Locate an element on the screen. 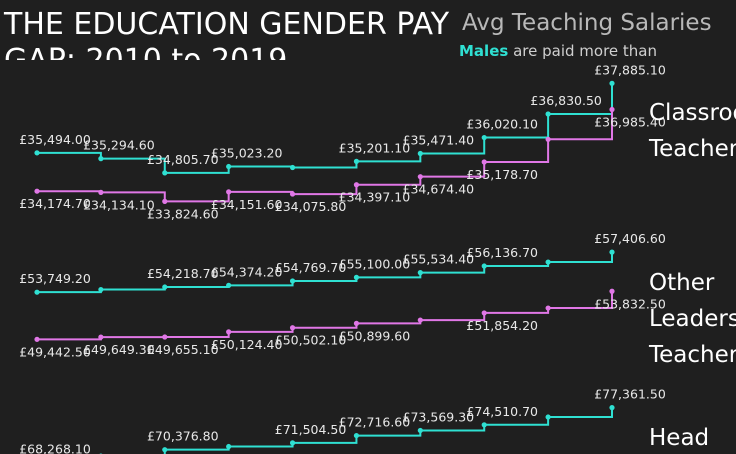 This screenshot has width=736, height=454. subtitle: Avg Teaching Salaries is located at coordinates (587, 23).